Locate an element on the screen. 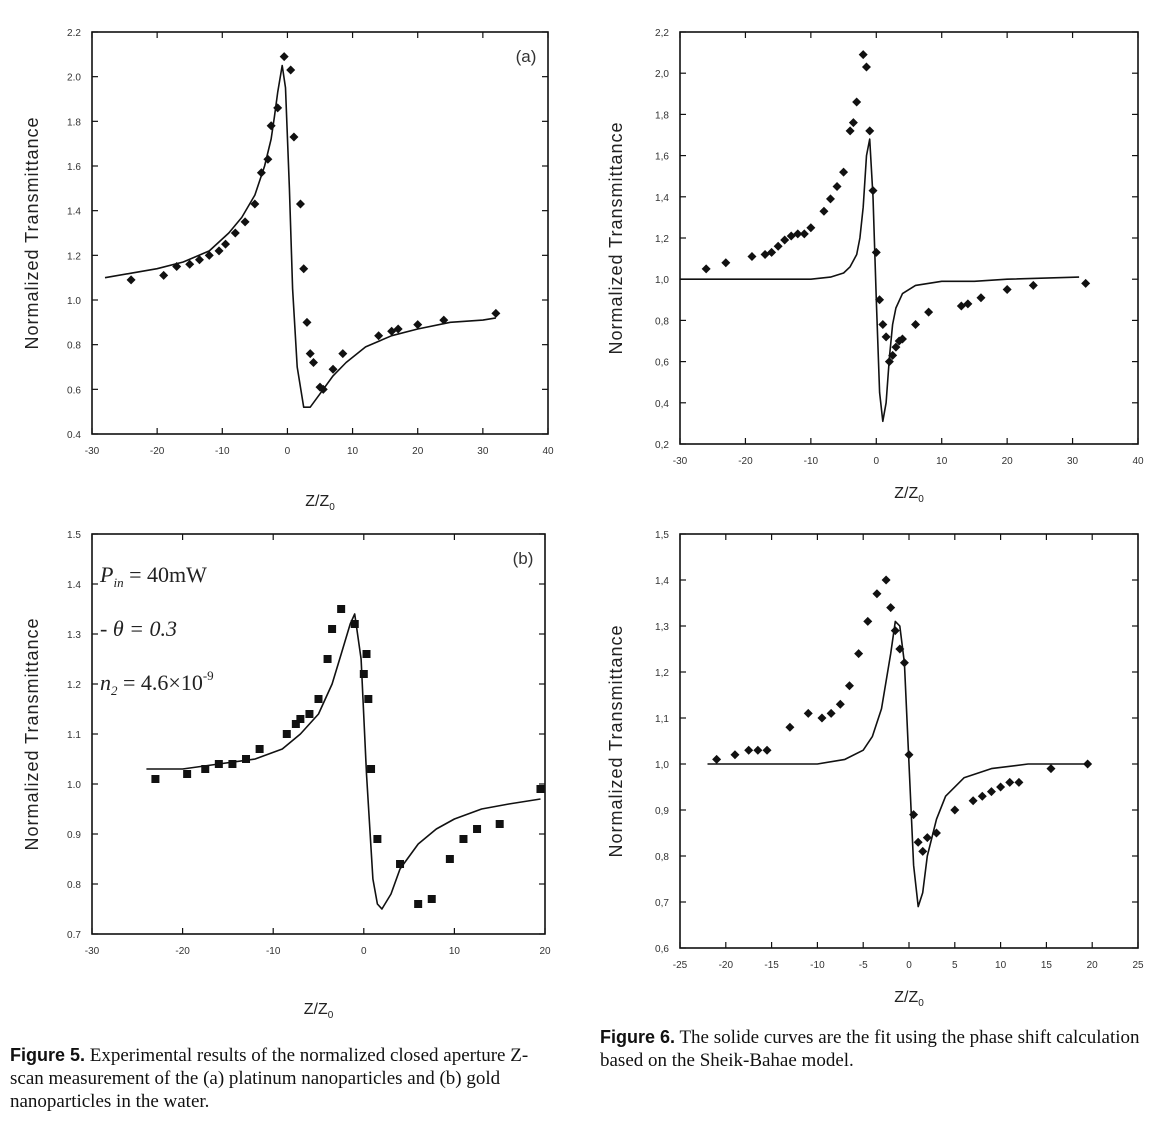  y-tick-label: 1.0 is located at coordinates (74, 785).